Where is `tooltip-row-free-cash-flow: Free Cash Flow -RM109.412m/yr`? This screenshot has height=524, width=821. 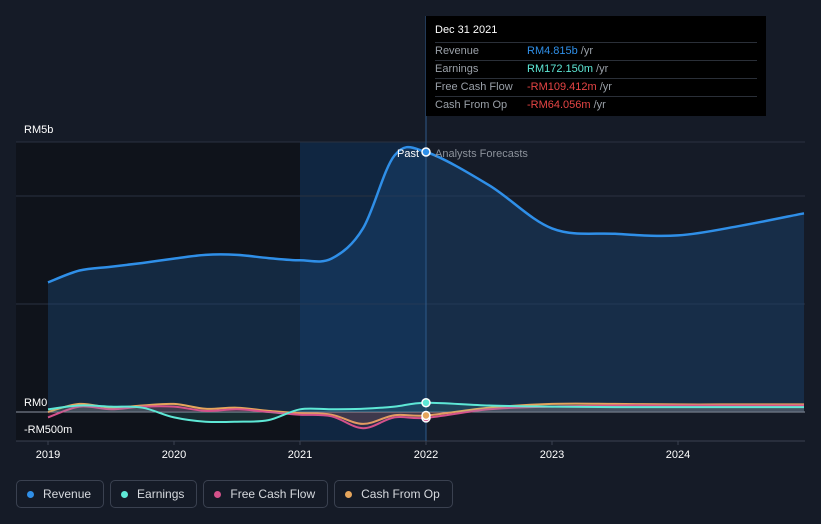 tooltip-row-free-cash-flow: Free Cash Flow -RM109.412m/yr is located at coordinates (596, 87).